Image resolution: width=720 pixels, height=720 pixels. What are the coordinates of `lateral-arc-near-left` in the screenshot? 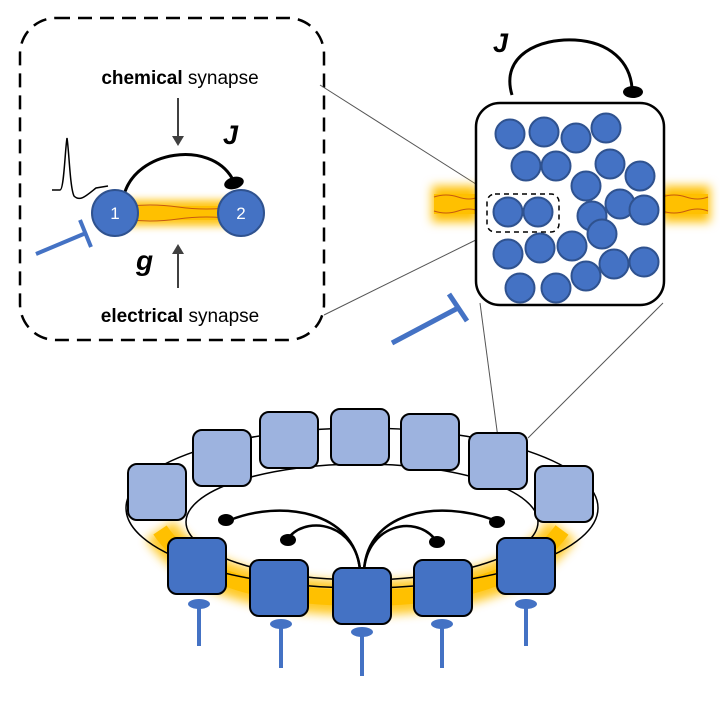 It's located at (325, 547).